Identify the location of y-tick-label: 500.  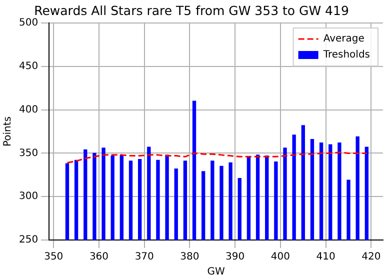
(28, 23).